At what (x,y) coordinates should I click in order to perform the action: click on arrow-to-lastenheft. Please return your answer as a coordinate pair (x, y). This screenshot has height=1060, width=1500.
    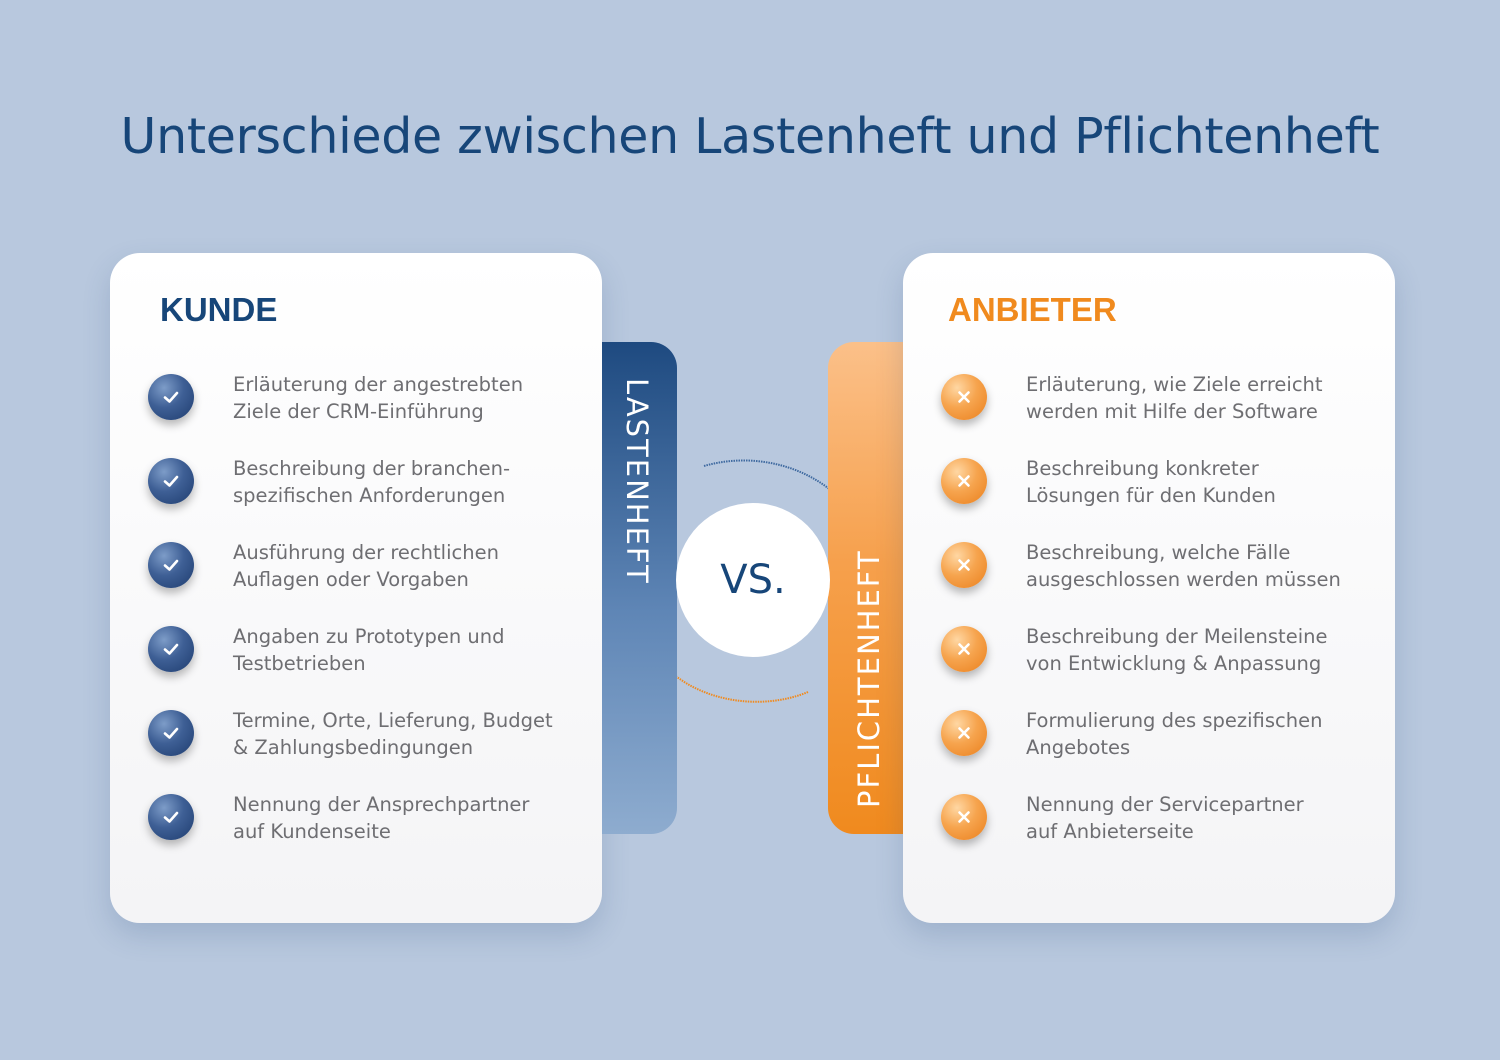
    Looking at the image, I should click on (732, 679).